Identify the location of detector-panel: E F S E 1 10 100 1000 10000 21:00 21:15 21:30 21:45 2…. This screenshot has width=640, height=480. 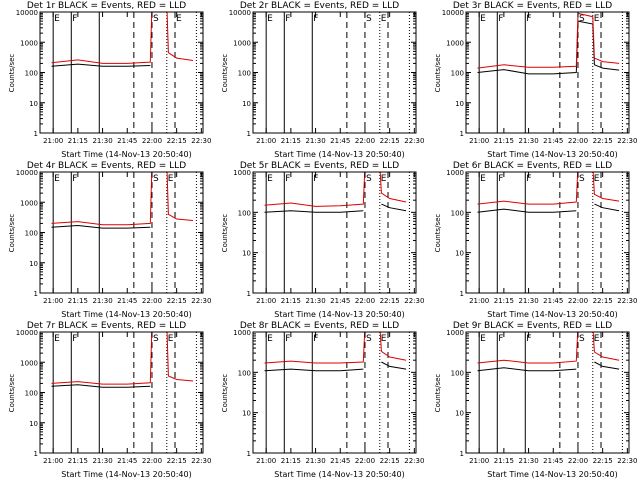
(106, 80).